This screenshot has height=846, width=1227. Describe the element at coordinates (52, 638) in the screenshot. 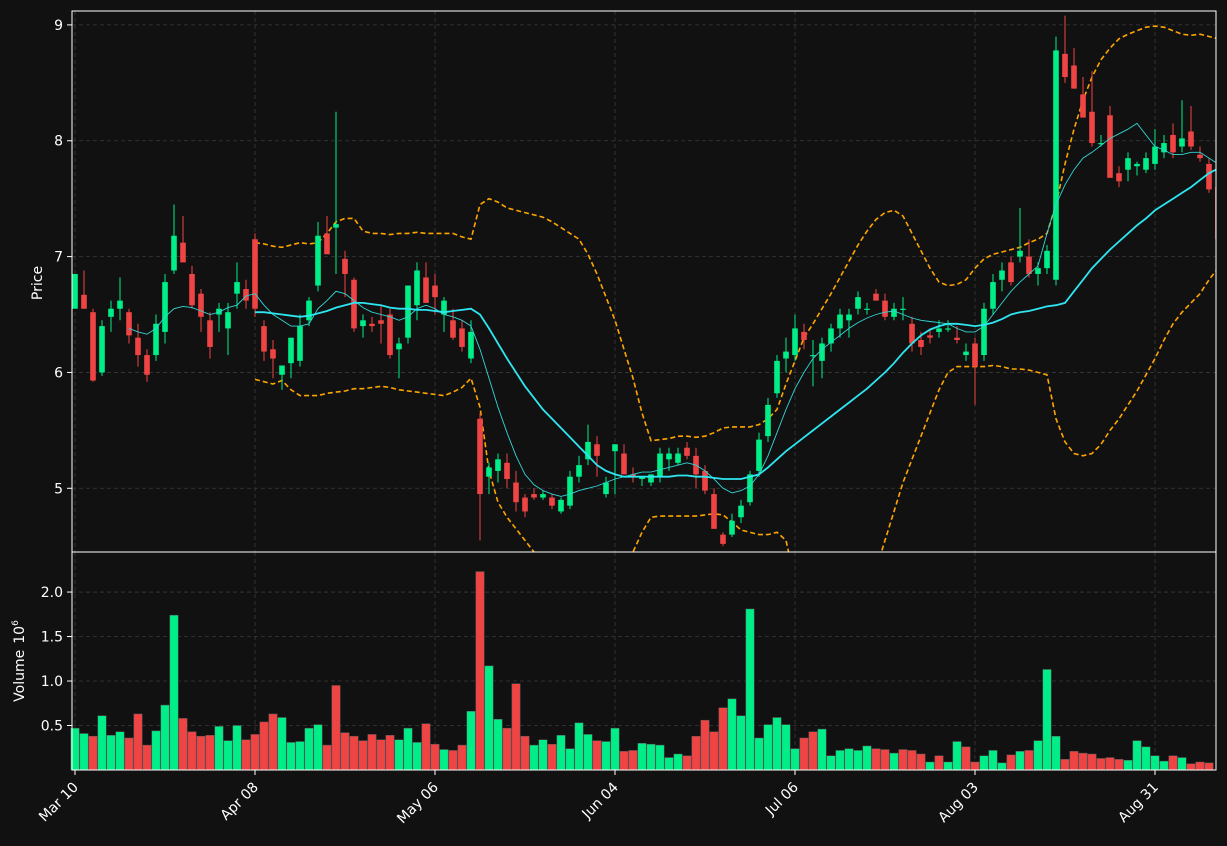

I see `volume-y-tick-label: 1.5` at that location.